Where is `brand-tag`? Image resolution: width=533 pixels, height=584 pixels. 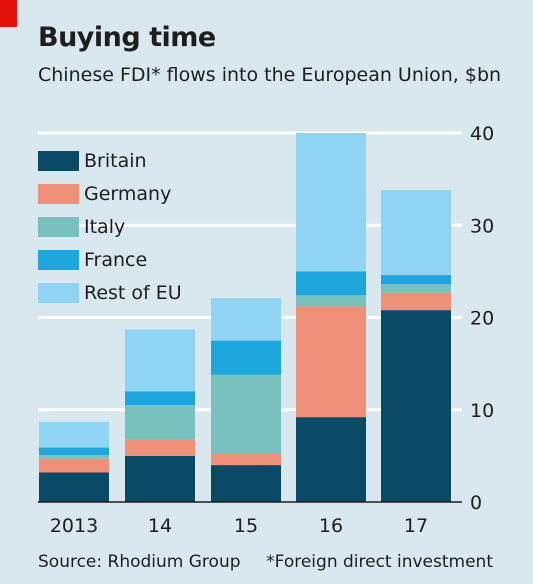
brand-tag is located at coordinates (8, 13).